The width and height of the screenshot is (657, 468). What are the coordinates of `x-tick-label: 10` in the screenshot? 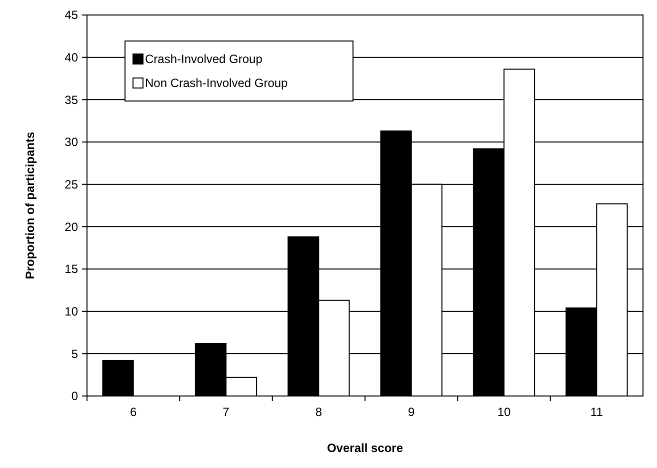 It's located at (504, 412).